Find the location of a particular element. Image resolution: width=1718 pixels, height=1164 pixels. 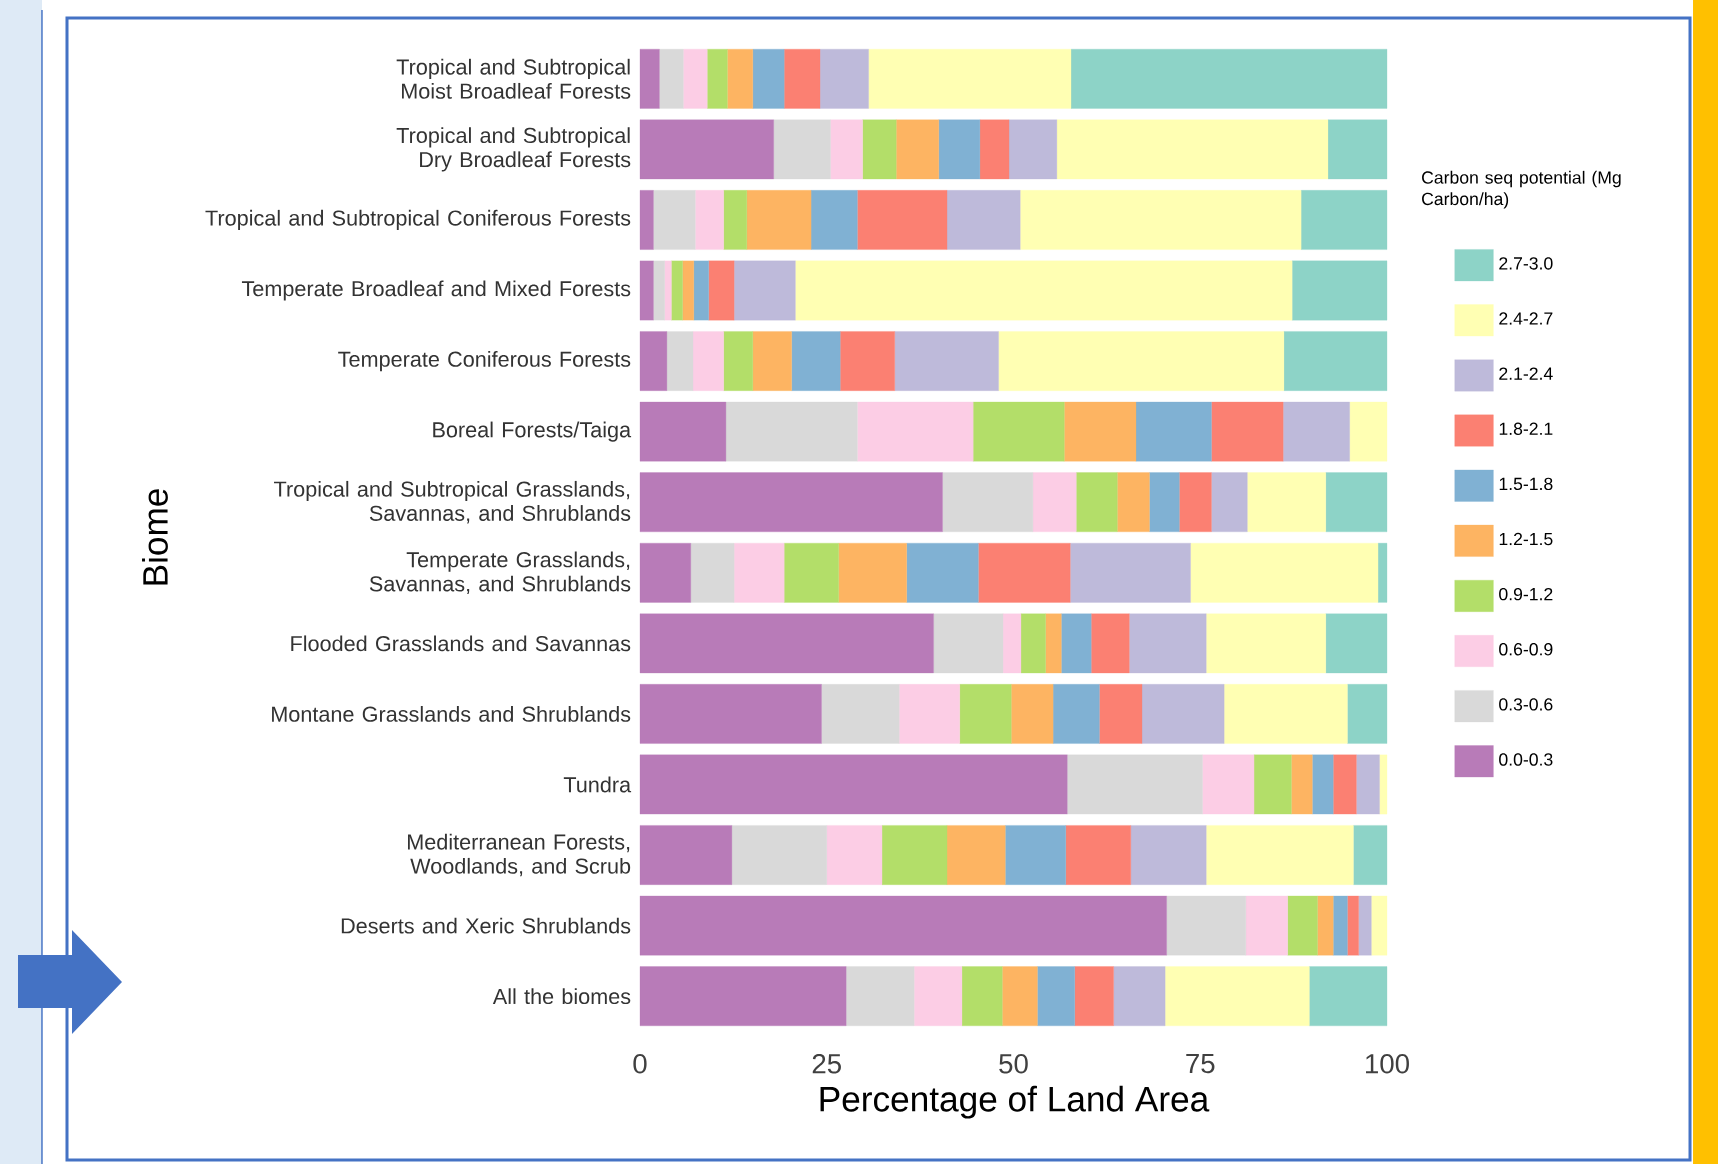

y-tick-label: Tundra is located at coordinates (597, 784).